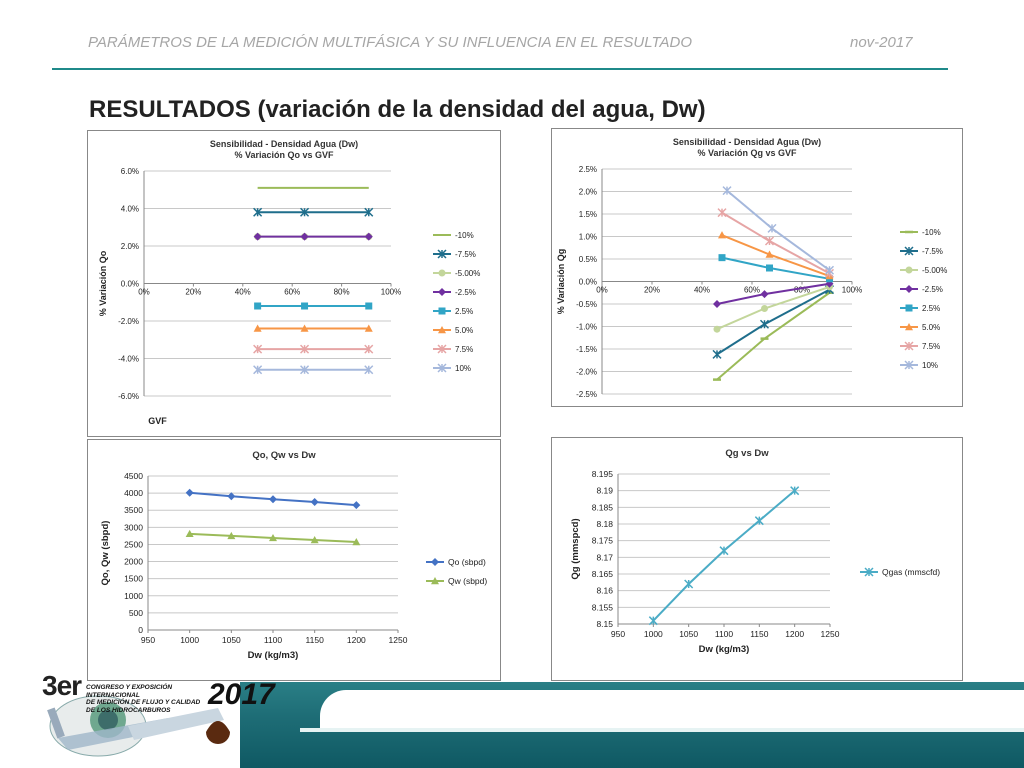  Describe the element at coordinates (133, 544) in the screenshot. I see `y-tick-label: 2500` at that location.